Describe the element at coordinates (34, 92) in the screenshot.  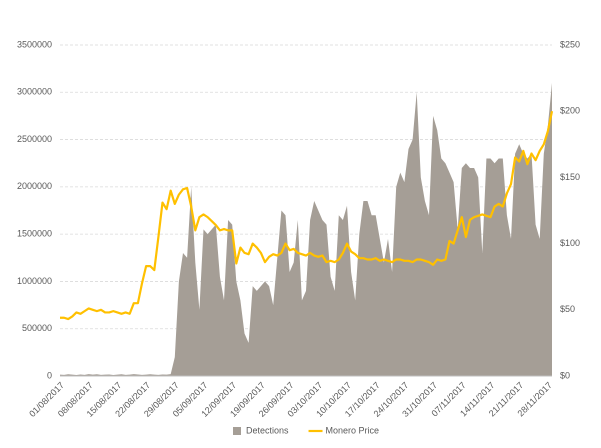
I see `y-tick-label: 3000000` at that location.